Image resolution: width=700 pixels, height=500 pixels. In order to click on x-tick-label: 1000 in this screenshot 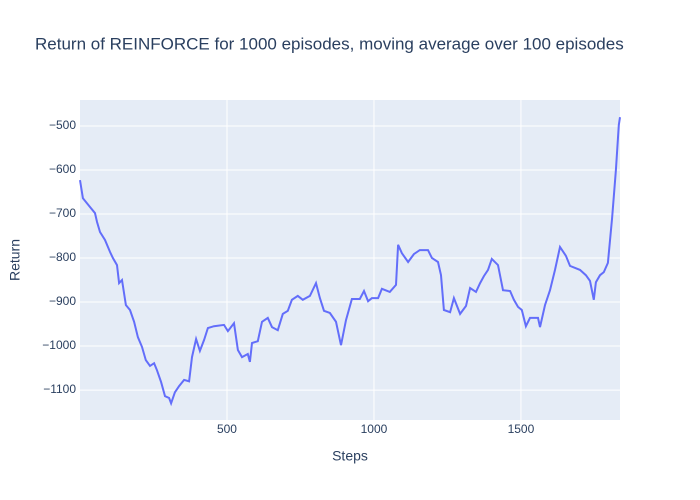, I will do `click(374, 429)`.